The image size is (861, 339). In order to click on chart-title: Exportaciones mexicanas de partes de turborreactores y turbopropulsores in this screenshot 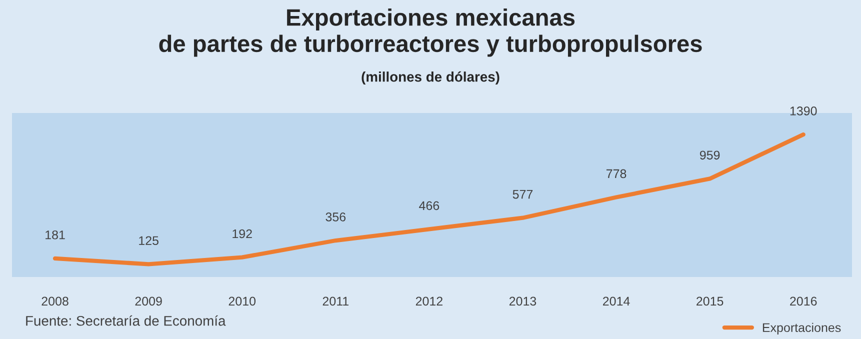, I will do `click(430, 32)`.